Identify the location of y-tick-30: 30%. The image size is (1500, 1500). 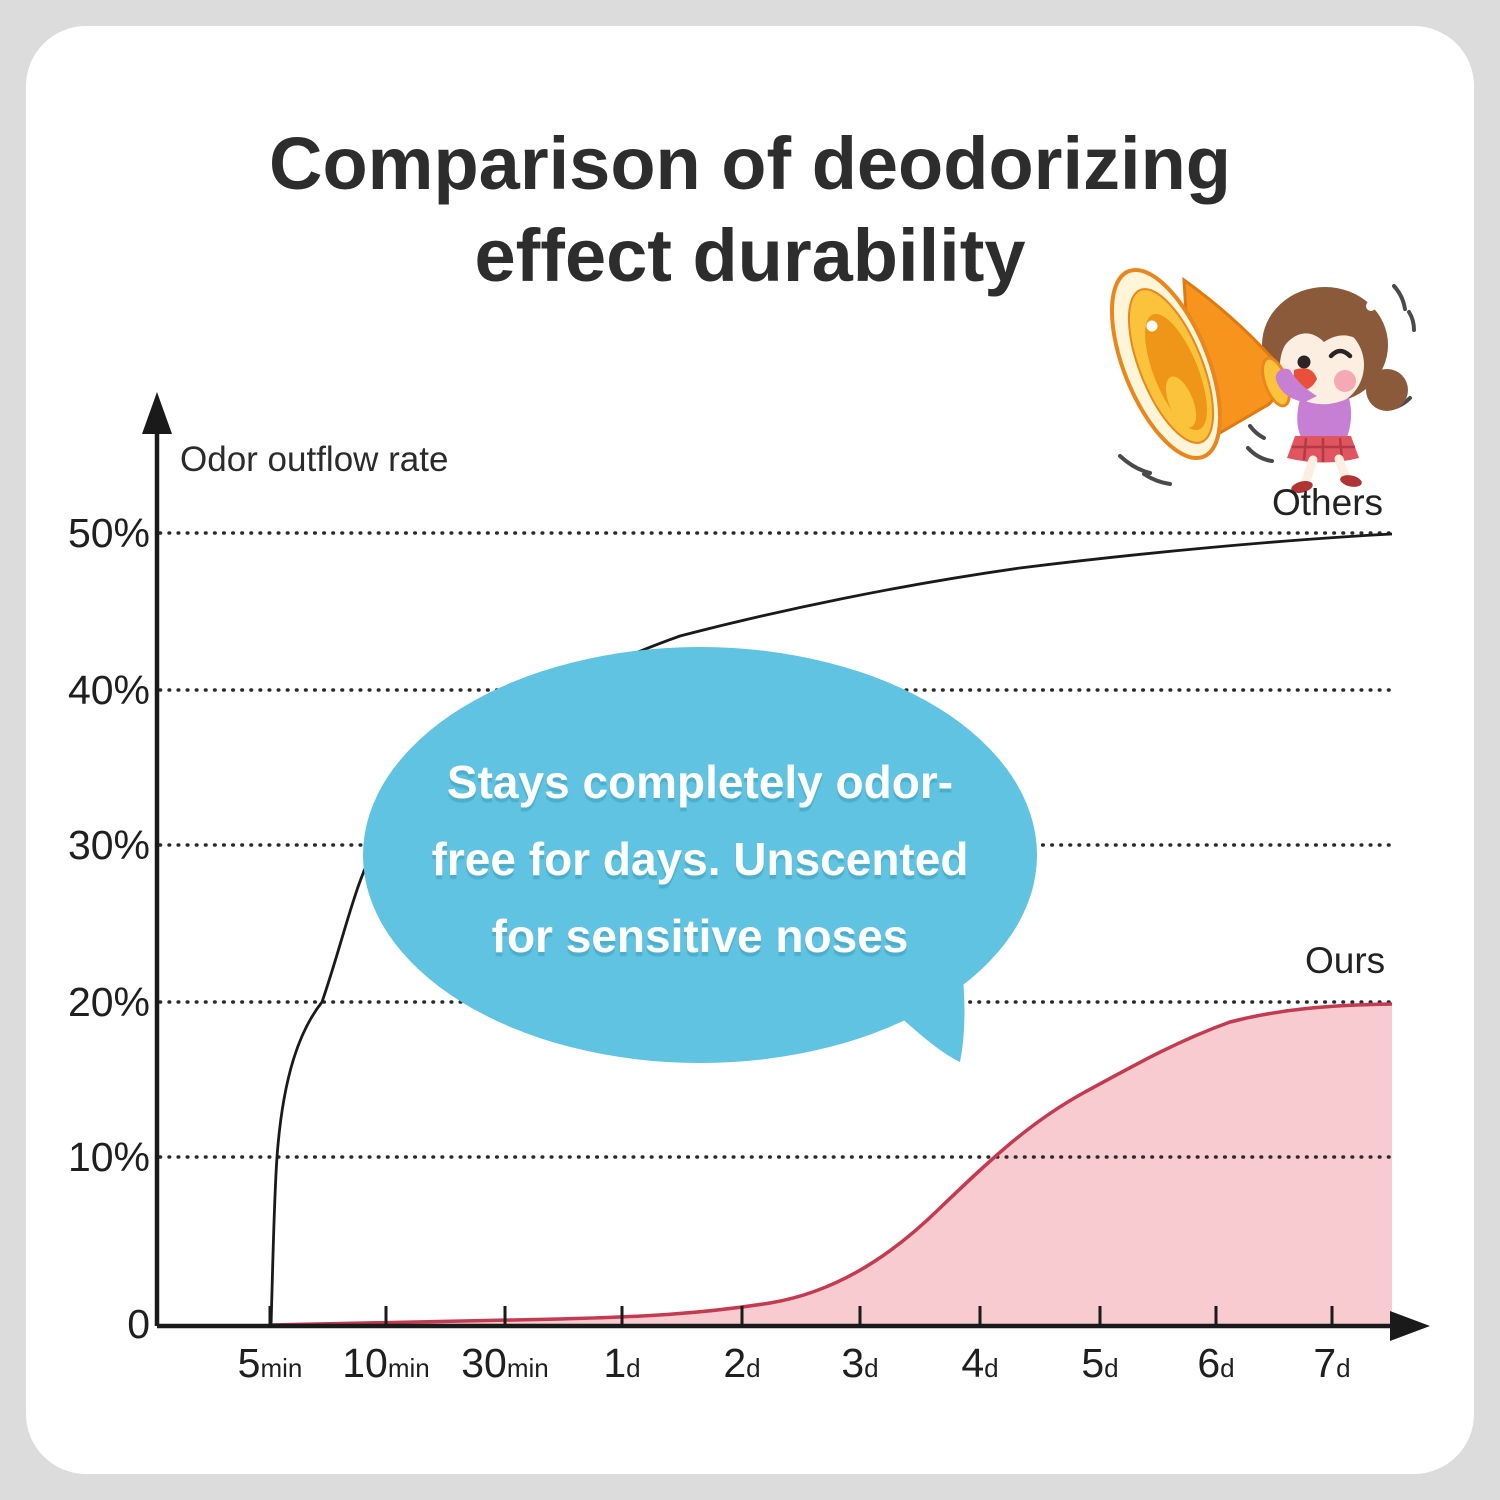
(108, 845).